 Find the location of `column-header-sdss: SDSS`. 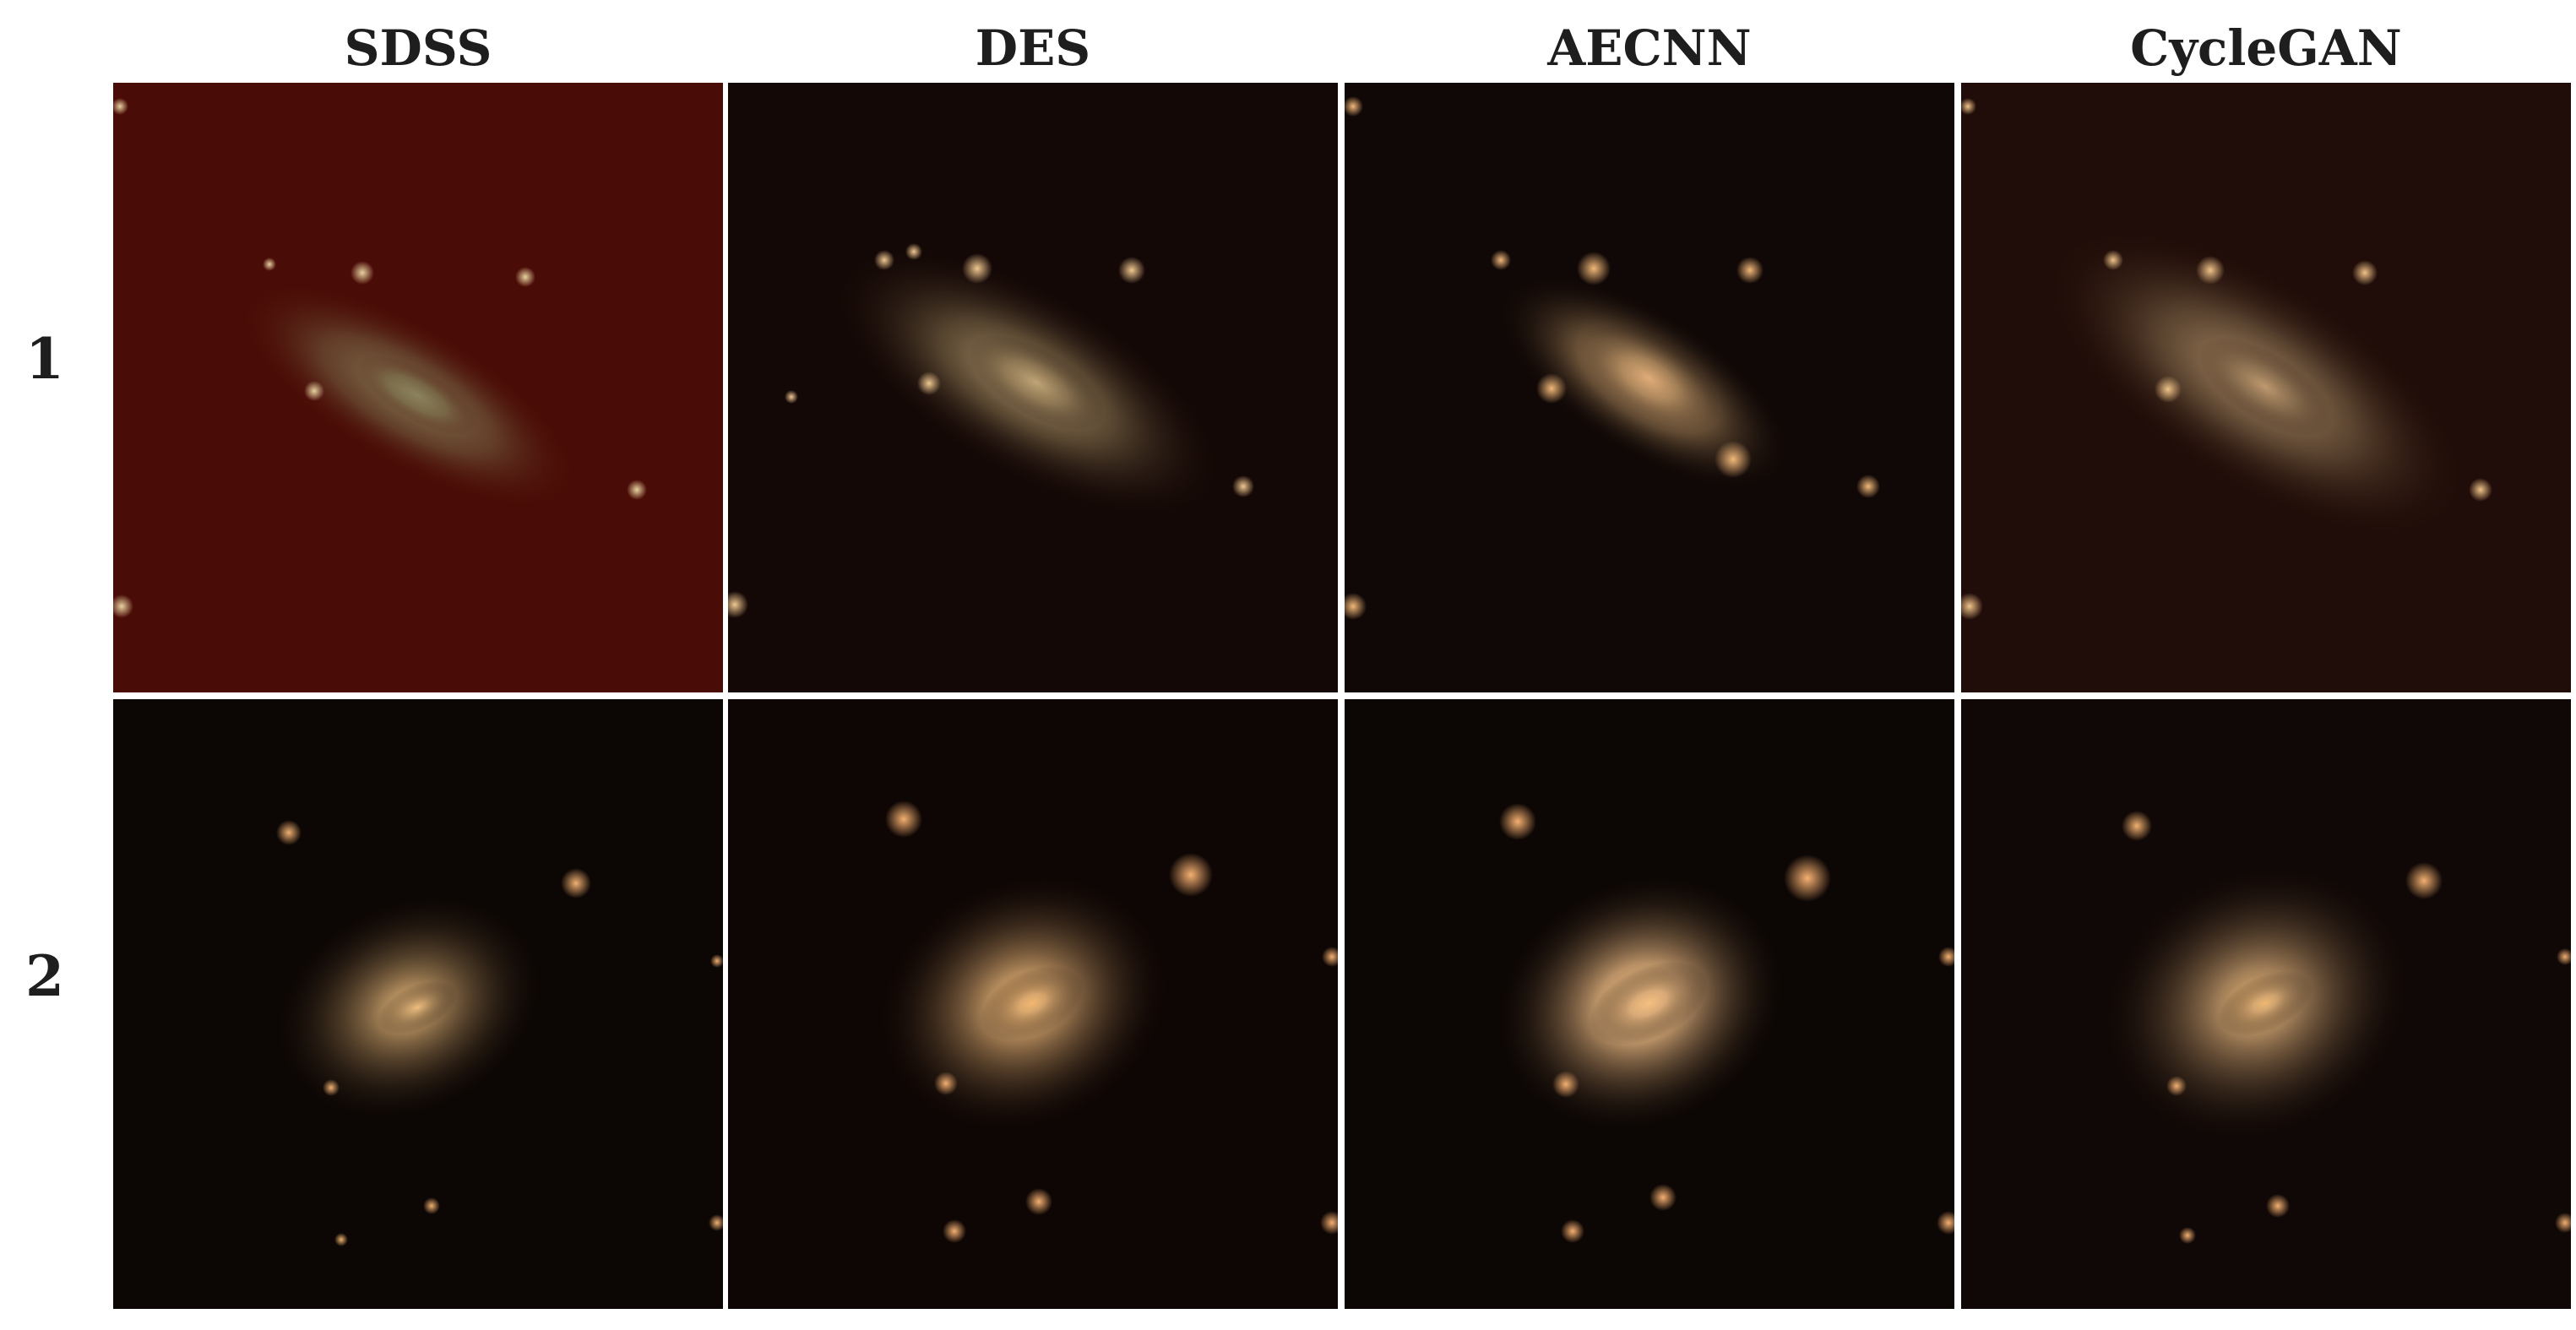

column-header-sdss: SDSS is located at coordinates (418, 48).